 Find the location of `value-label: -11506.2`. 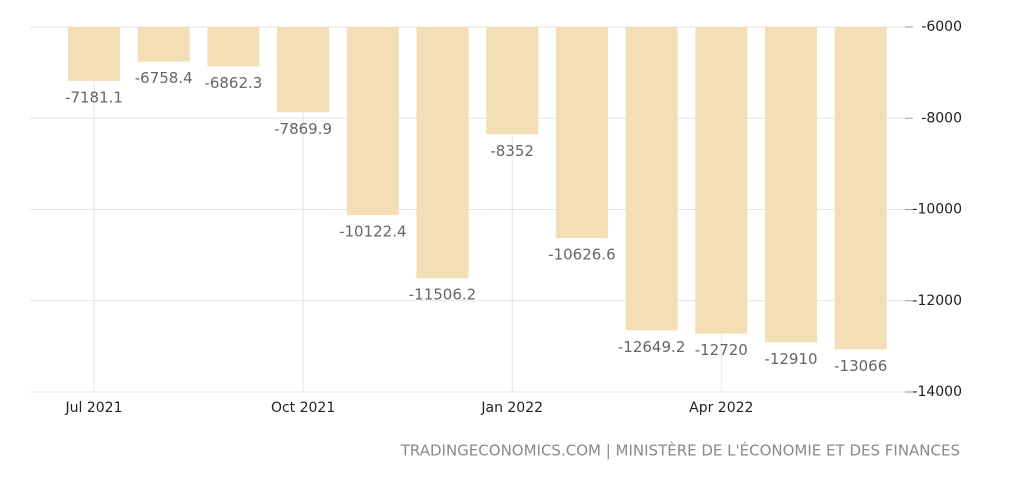

value-label: -11506.2 is located at coordinates (442, 295).